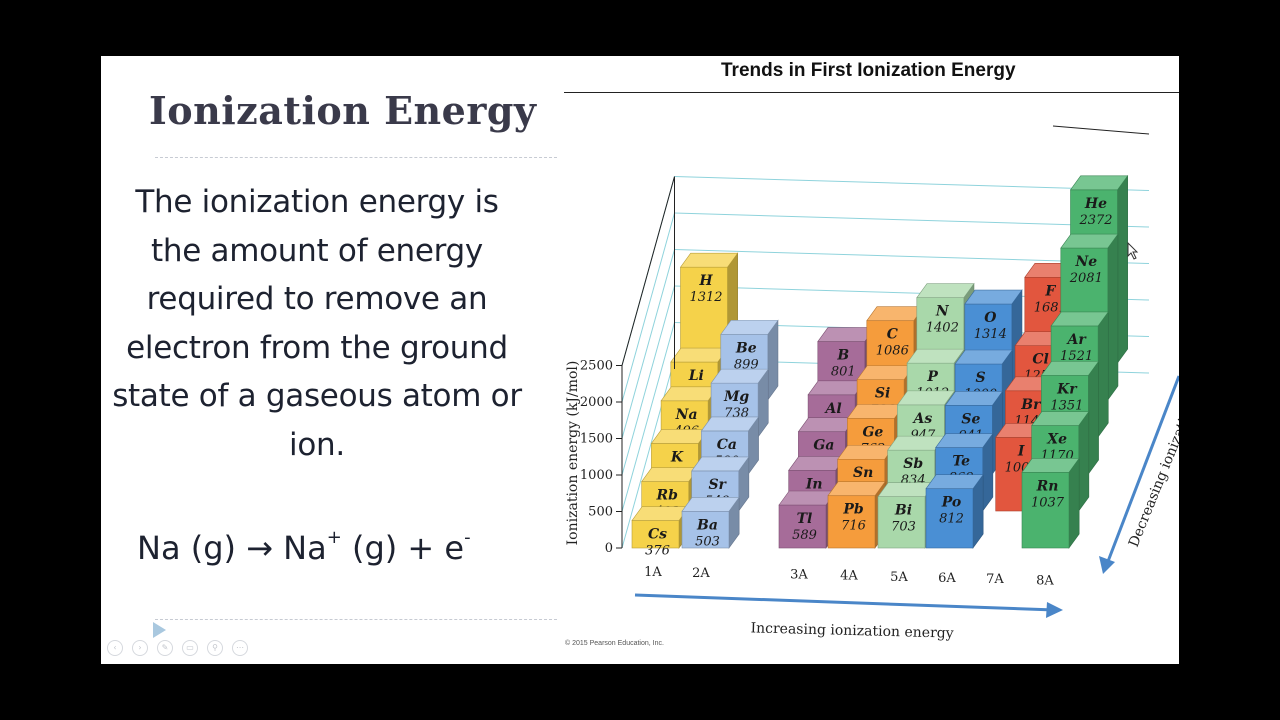  What do you see at coordinates (614, 643) in the screenshot?
I see `copyright-text: © 2015 Pearson Education, Inc.` at bounding box center [614, 643].